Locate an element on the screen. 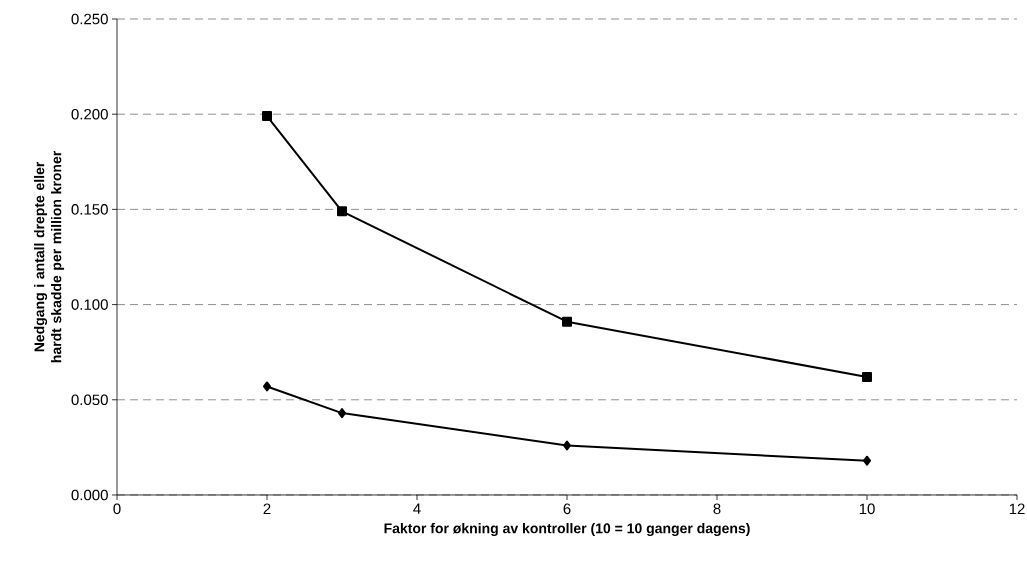  x-tick-label: 2 is located at coordinates (267, 508).